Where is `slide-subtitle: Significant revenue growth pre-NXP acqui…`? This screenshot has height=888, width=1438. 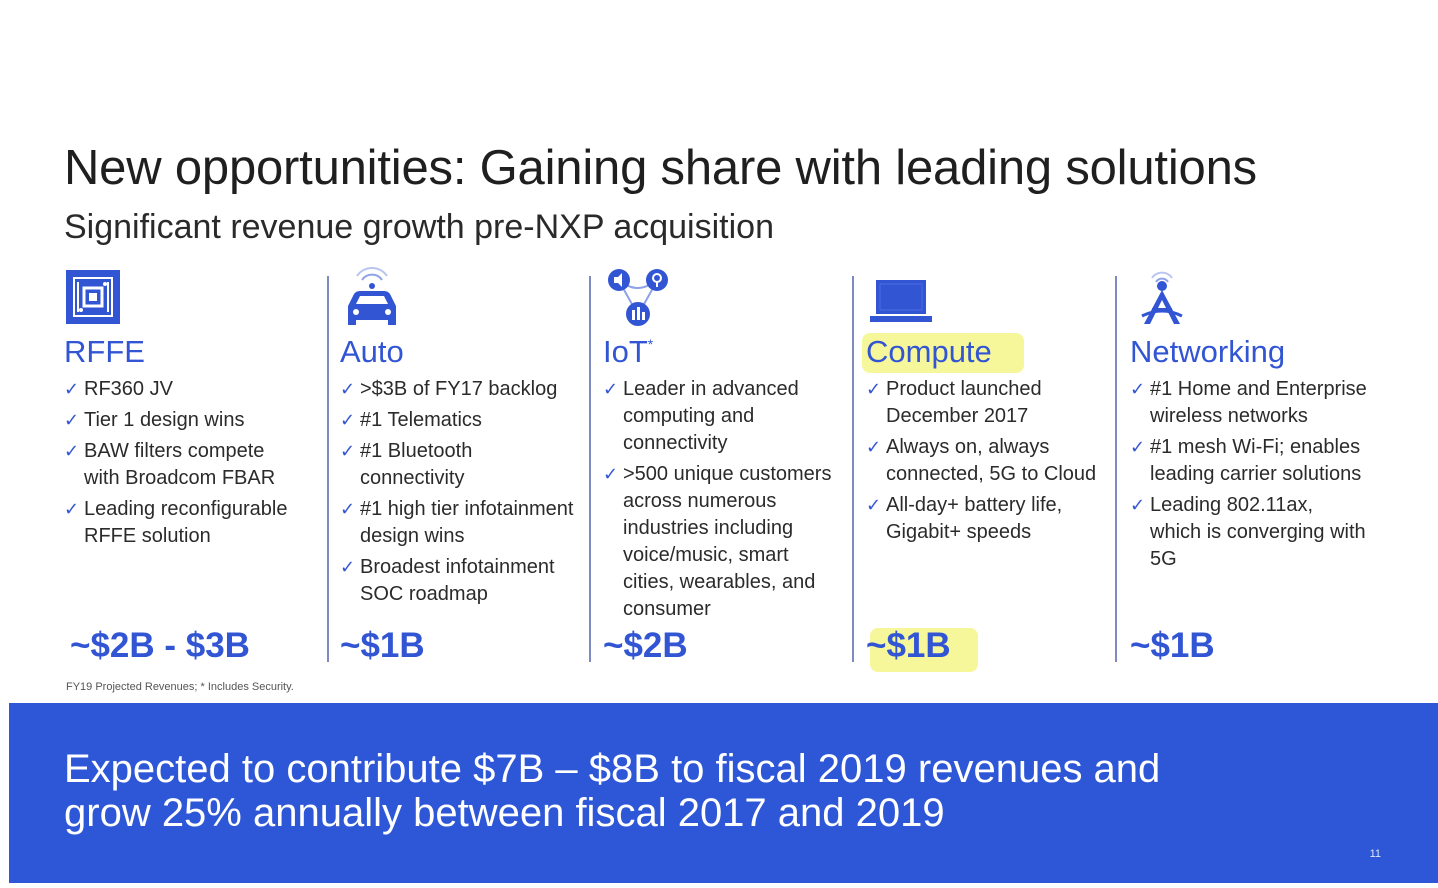 slide-subtitle: Significant revenue growth pre-NXP acqui… is located at coordinates (419, 227).